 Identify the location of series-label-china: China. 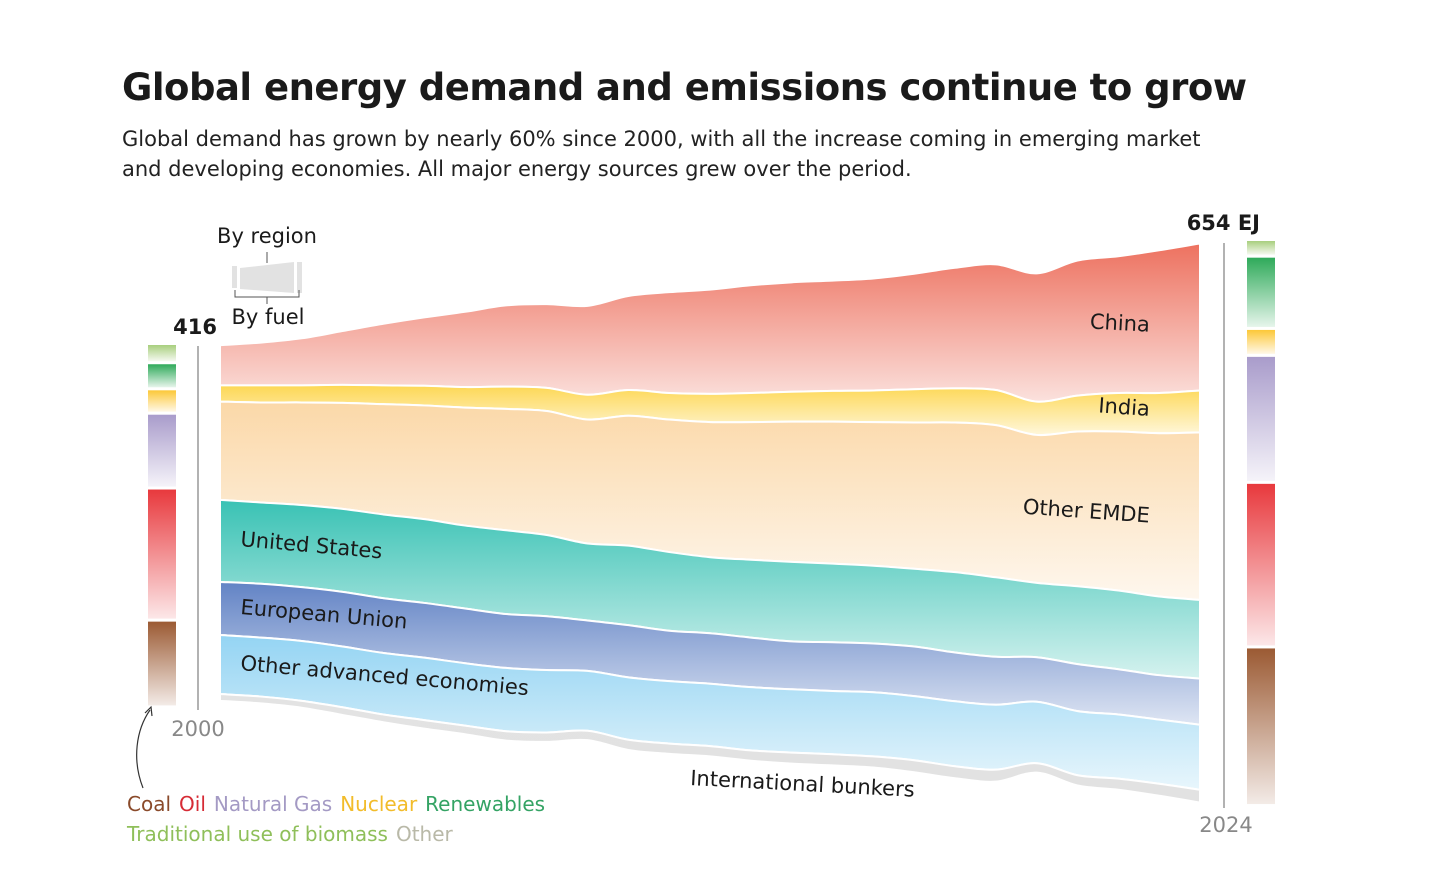
(1119, 323).